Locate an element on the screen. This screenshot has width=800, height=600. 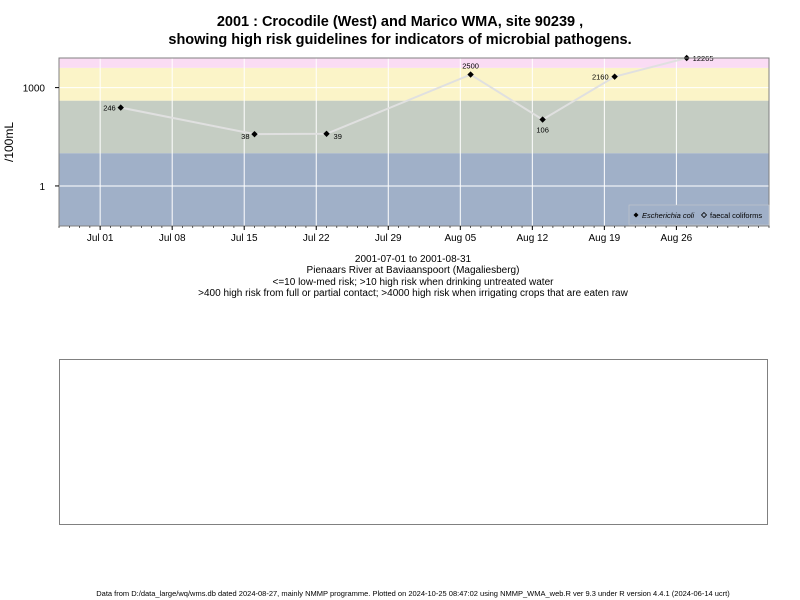
y-tick-label-1: 1000 is located at coordinates (34, 89).